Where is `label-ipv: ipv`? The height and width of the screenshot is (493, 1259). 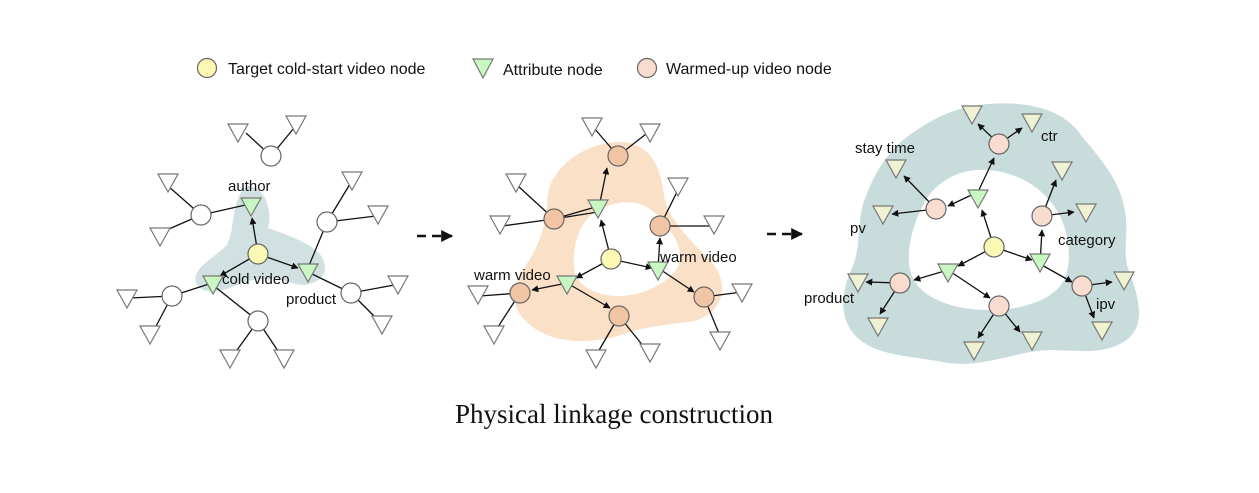
label-ipv: ipv is located at coordinates (1106, 304).